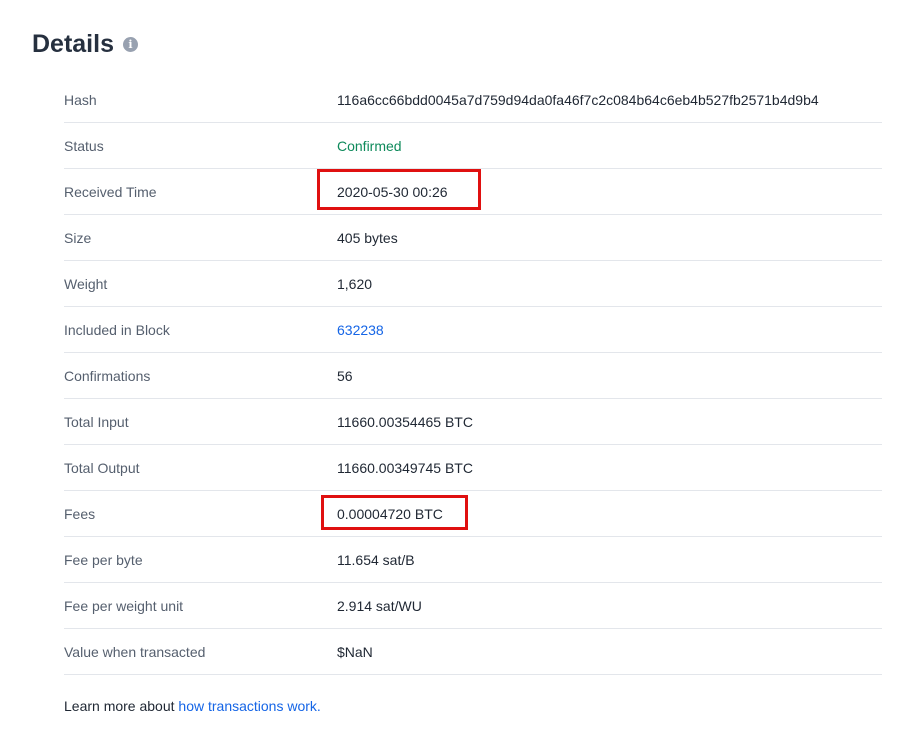 Image resolution: width=920 pixels, height=735 pixels. Describe the element at coordinates (80, 99) in the screenshot. I see `row-label: Hash` at that location.